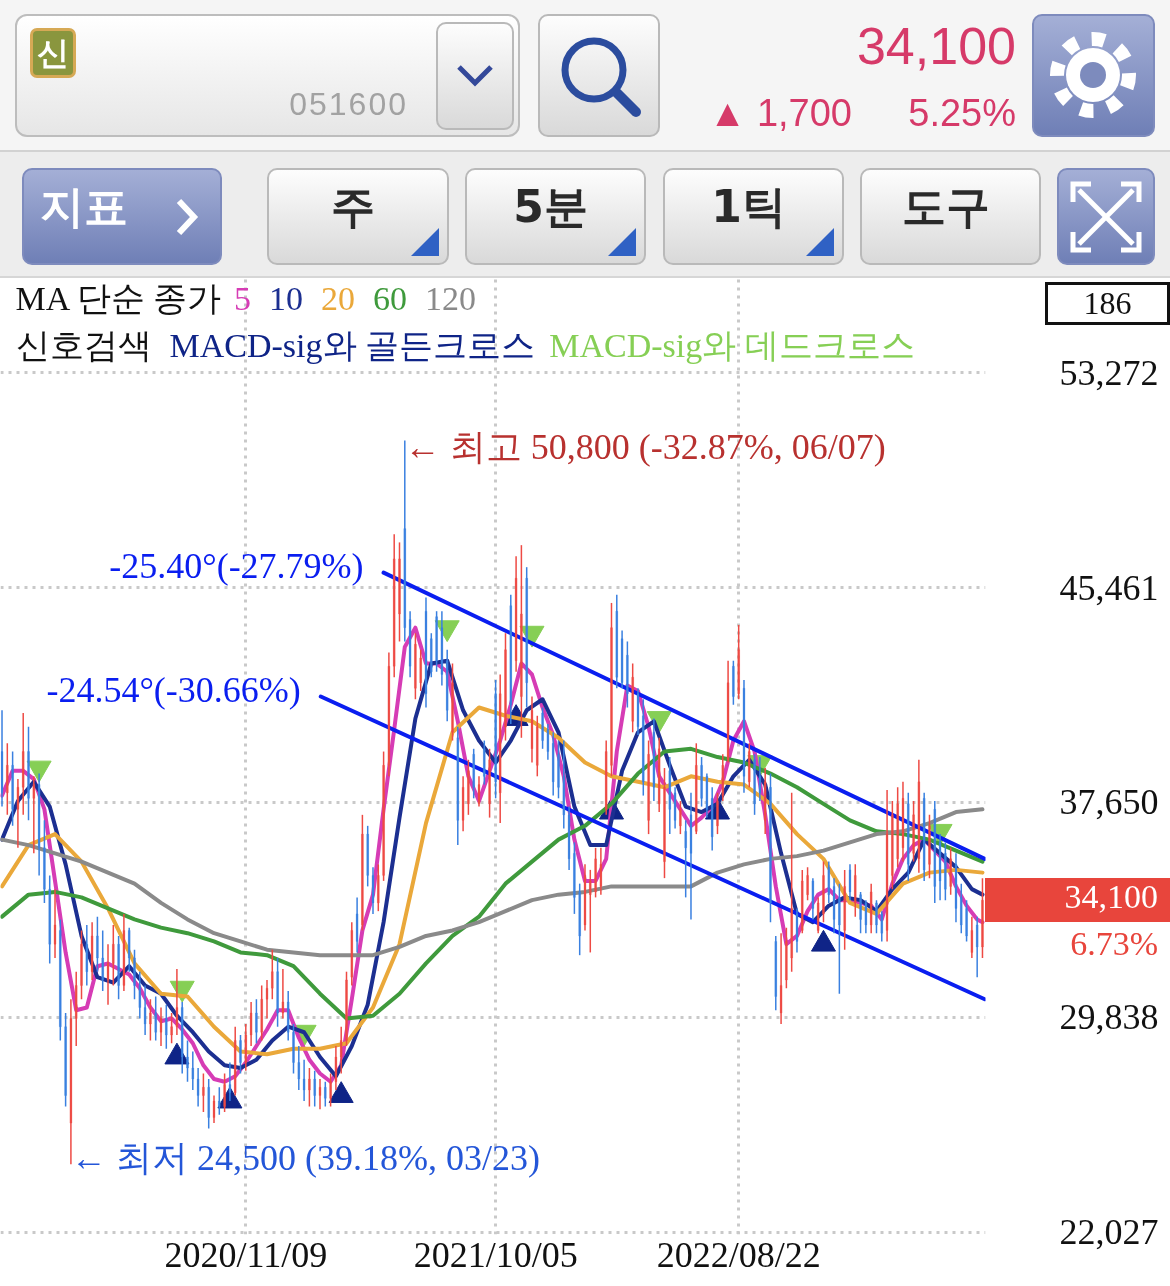  Describe the element at coordinates (738, 1254) in the screenshot. I see `x-tick-label: 2022/08/22` at that location.